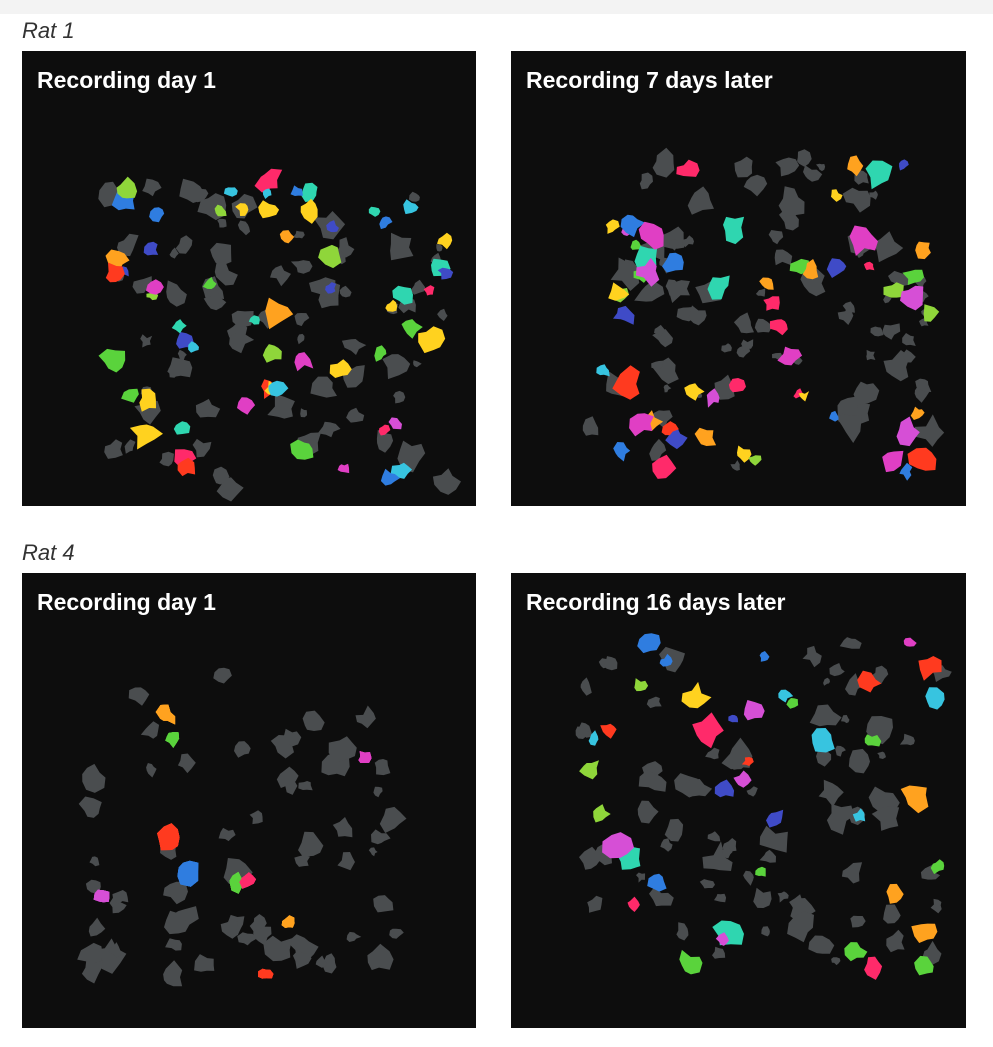  Describe the element at coordinates (48, 552) in the screenshot. I see `rat-4-label: Rat 4` at that location.